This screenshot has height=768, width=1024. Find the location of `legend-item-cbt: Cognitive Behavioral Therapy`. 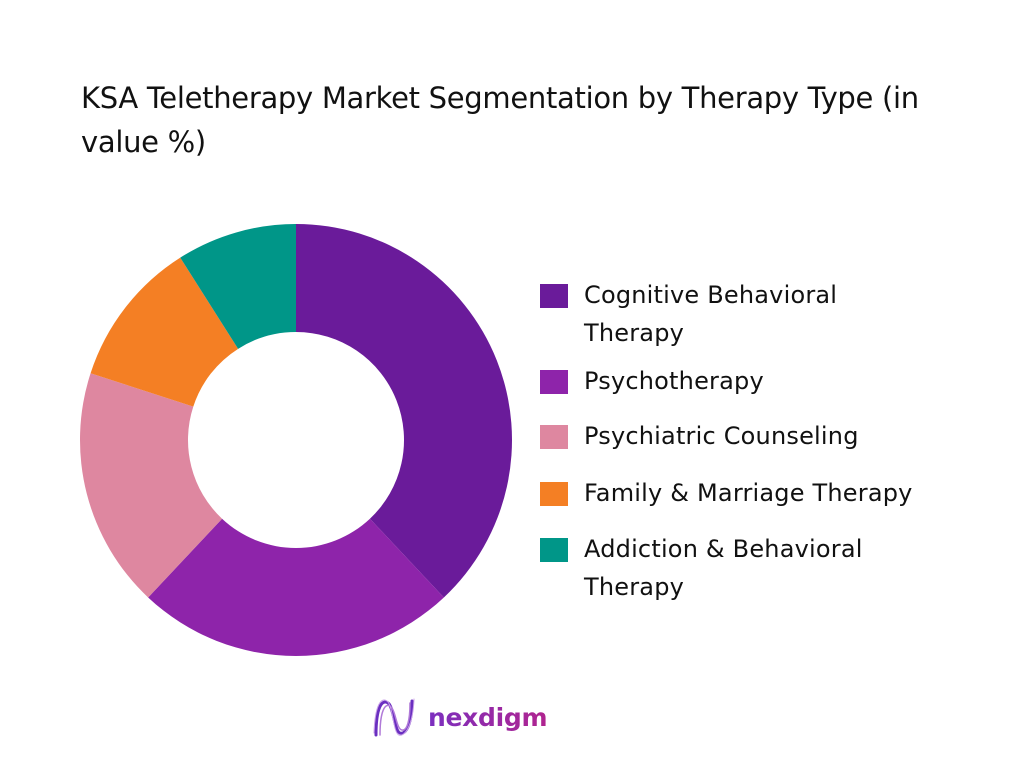

legend-item-cbt: Cognitive Behavioral Therapy is located at coordinates (717, 314).